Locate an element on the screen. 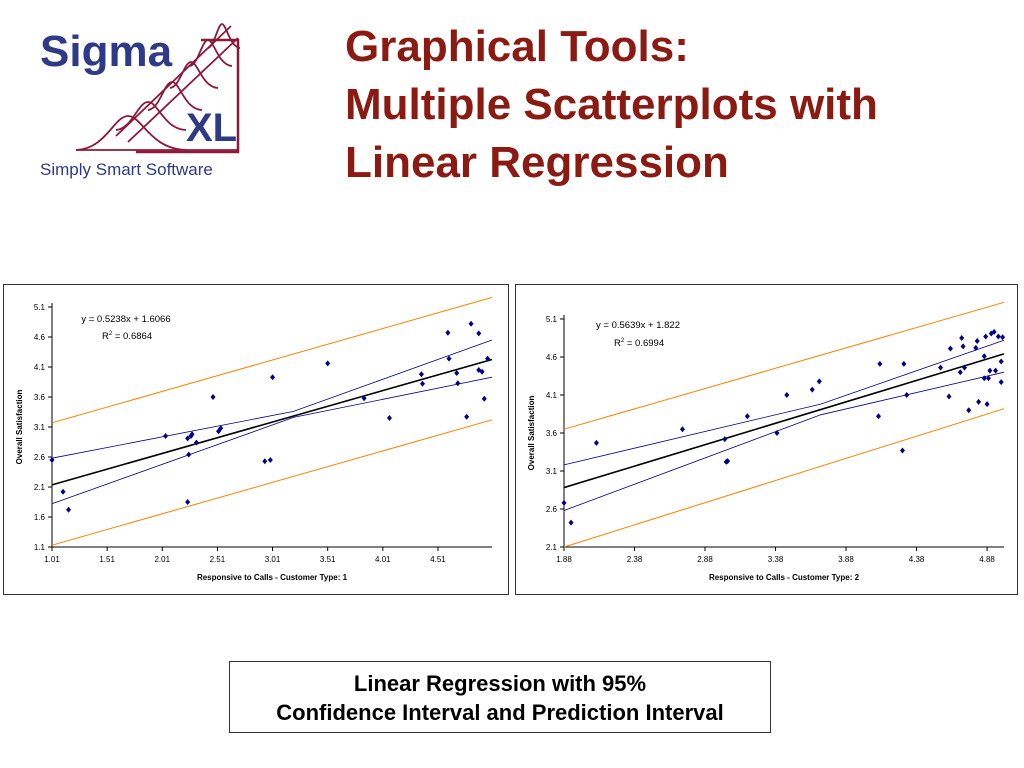 This screenshot has width=1024, height=768. x-tick-label: 2.38 is located at coordinates (635, 559).